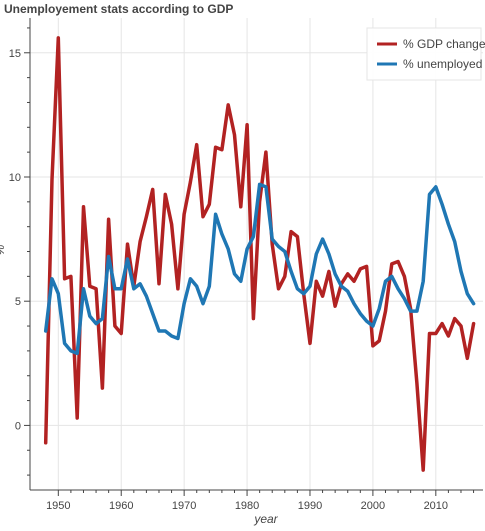 The height and width of the screenshot is (531, 485). Describe the element at coordinates (373, 506) in the screenshot. I see `x-tick-label: 2000` at that location.